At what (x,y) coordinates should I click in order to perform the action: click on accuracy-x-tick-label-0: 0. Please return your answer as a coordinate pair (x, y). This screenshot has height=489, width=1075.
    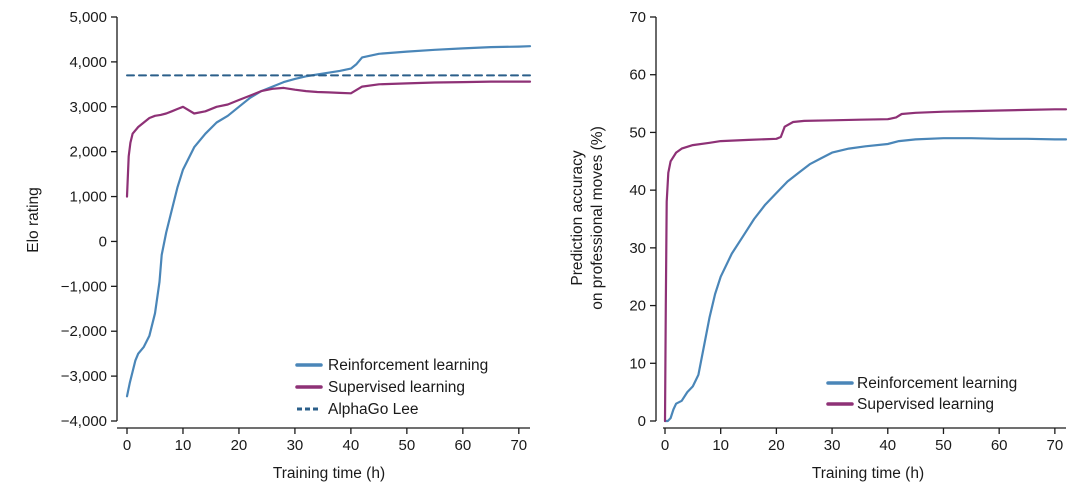
    Looking at the image, I should click on (665, 445).